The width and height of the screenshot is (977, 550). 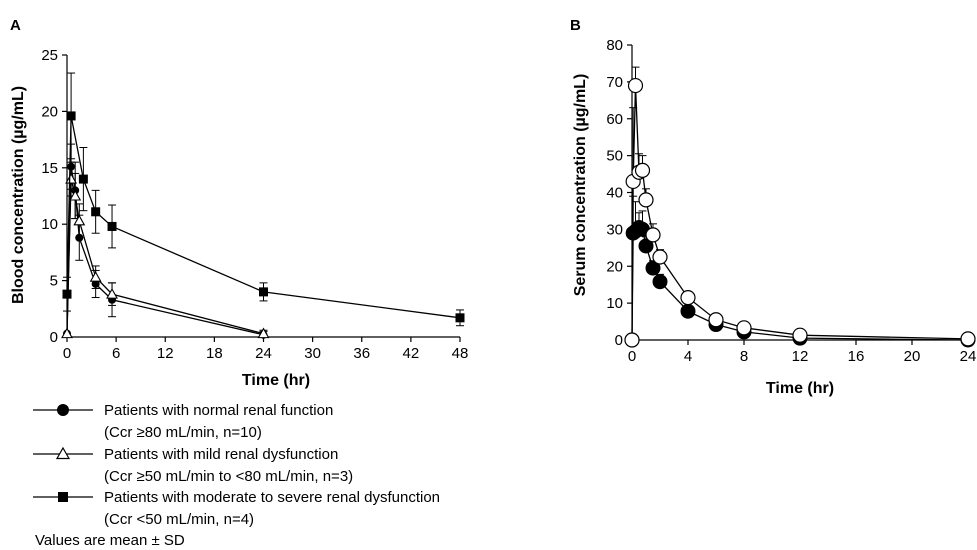 I want to click on y-tick-label: 15, so click(x=49, y=168).